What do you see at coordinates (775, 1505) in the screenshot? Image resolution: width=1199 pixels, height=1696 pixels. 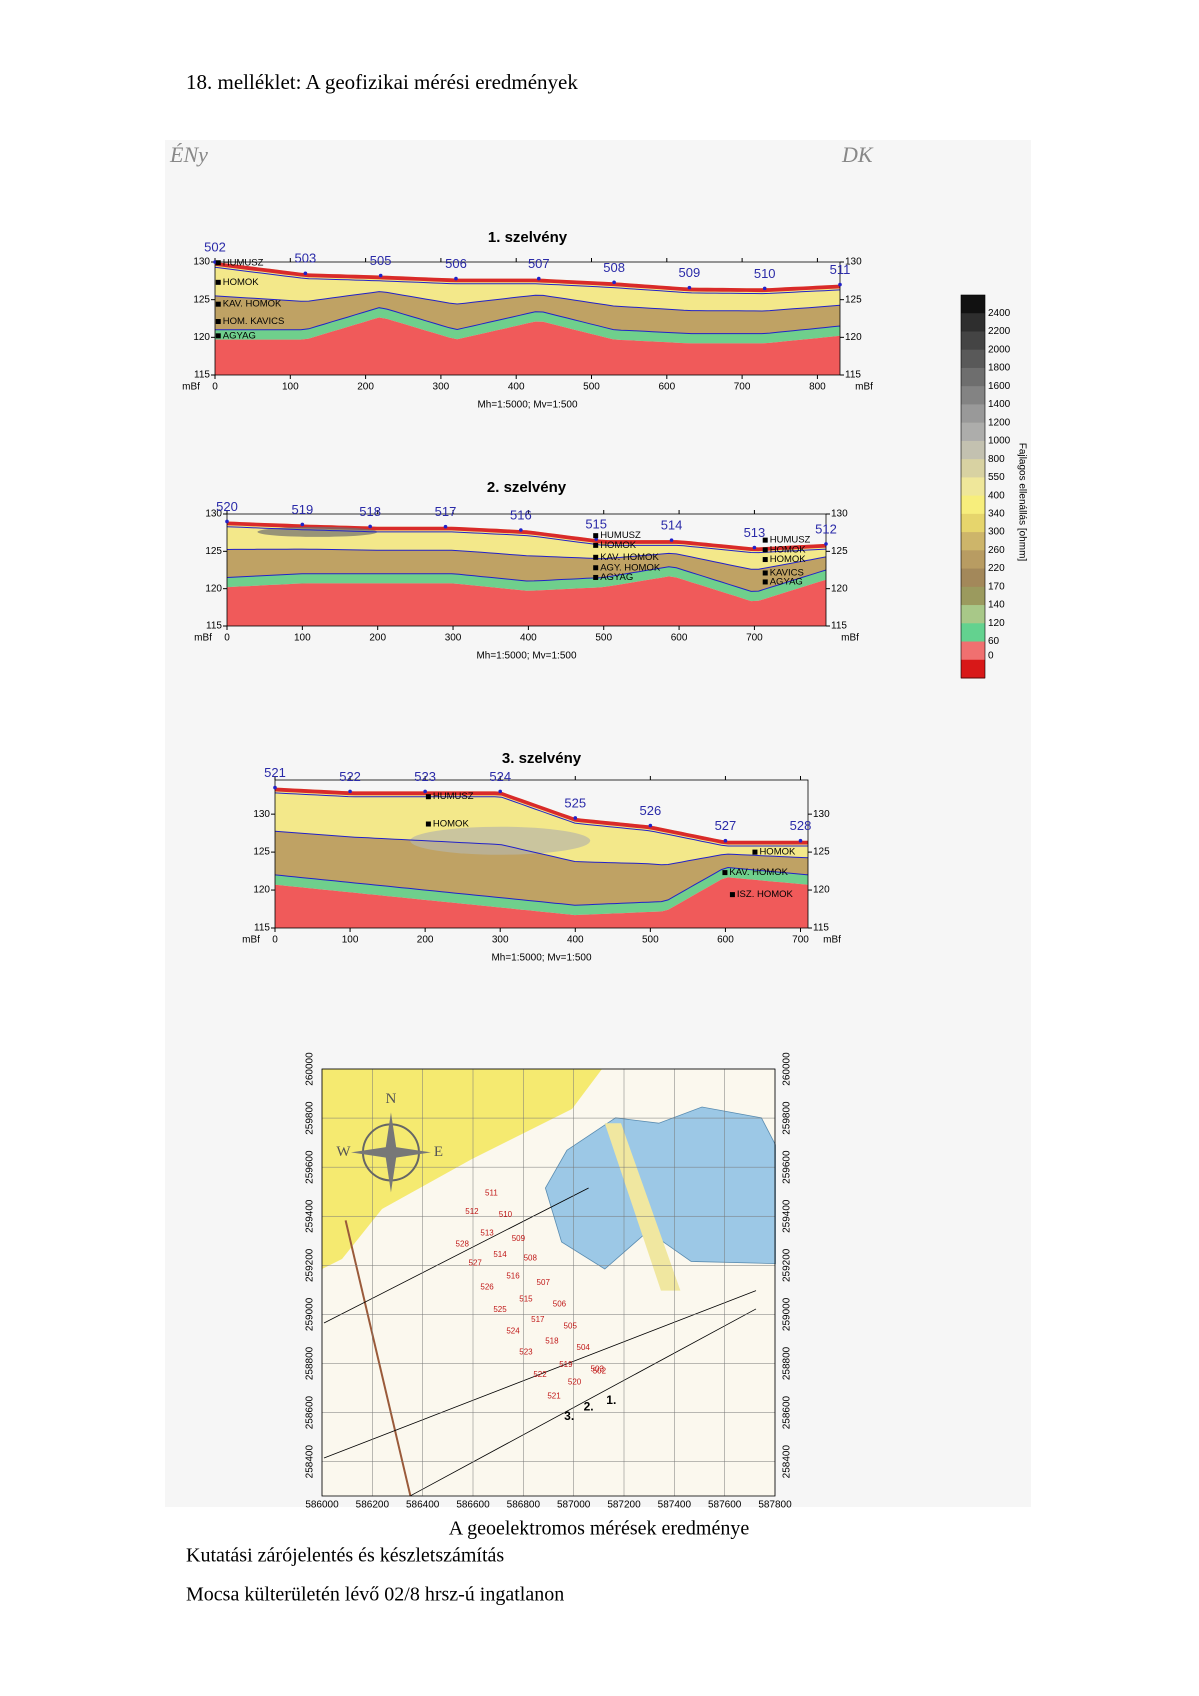 I see `x-tick-label: 587800` at bounding box center [775, 1505].